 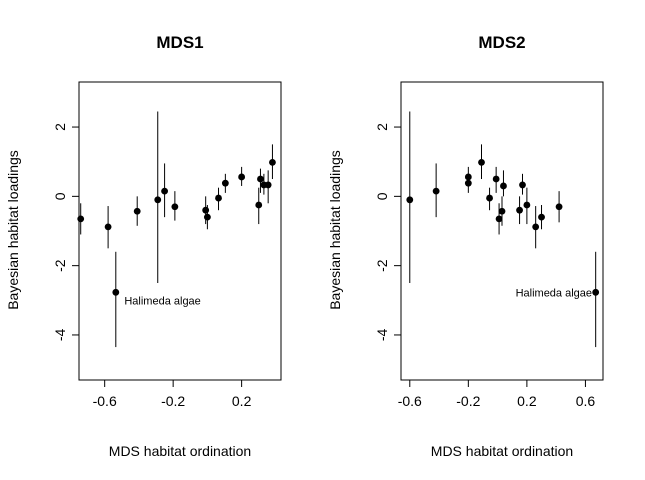 I want to click on x-axis: -0.6 -0.2 0.2, so click(x=172, y=394).